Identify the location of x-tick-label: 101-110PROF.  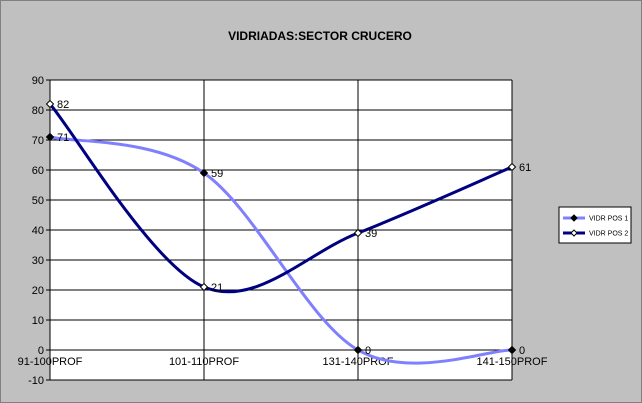
(204, 362).